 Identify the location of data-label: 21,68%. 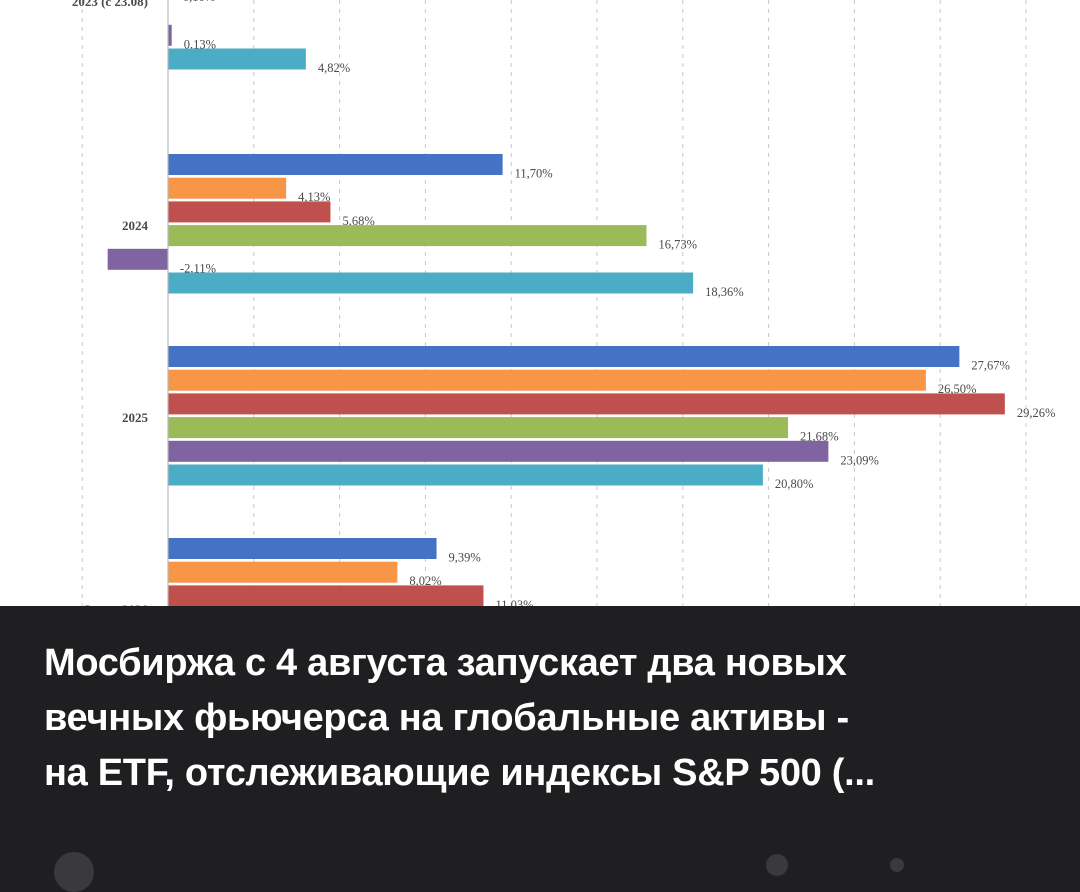
(819, 437).